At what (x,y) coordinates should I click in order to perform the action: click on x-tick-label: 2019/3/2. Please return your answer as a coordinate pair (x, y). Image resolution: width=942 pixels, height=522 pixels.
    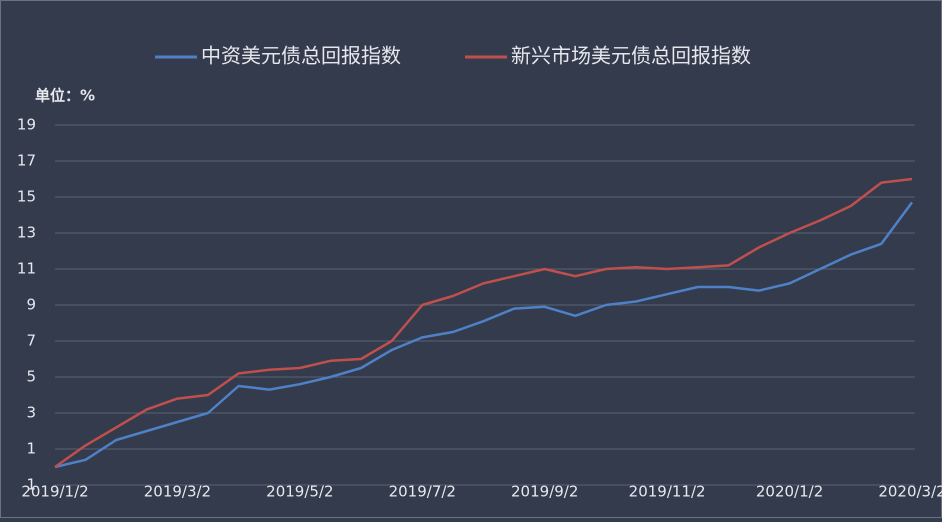
    Looking at the image, I should click on (177, 492).